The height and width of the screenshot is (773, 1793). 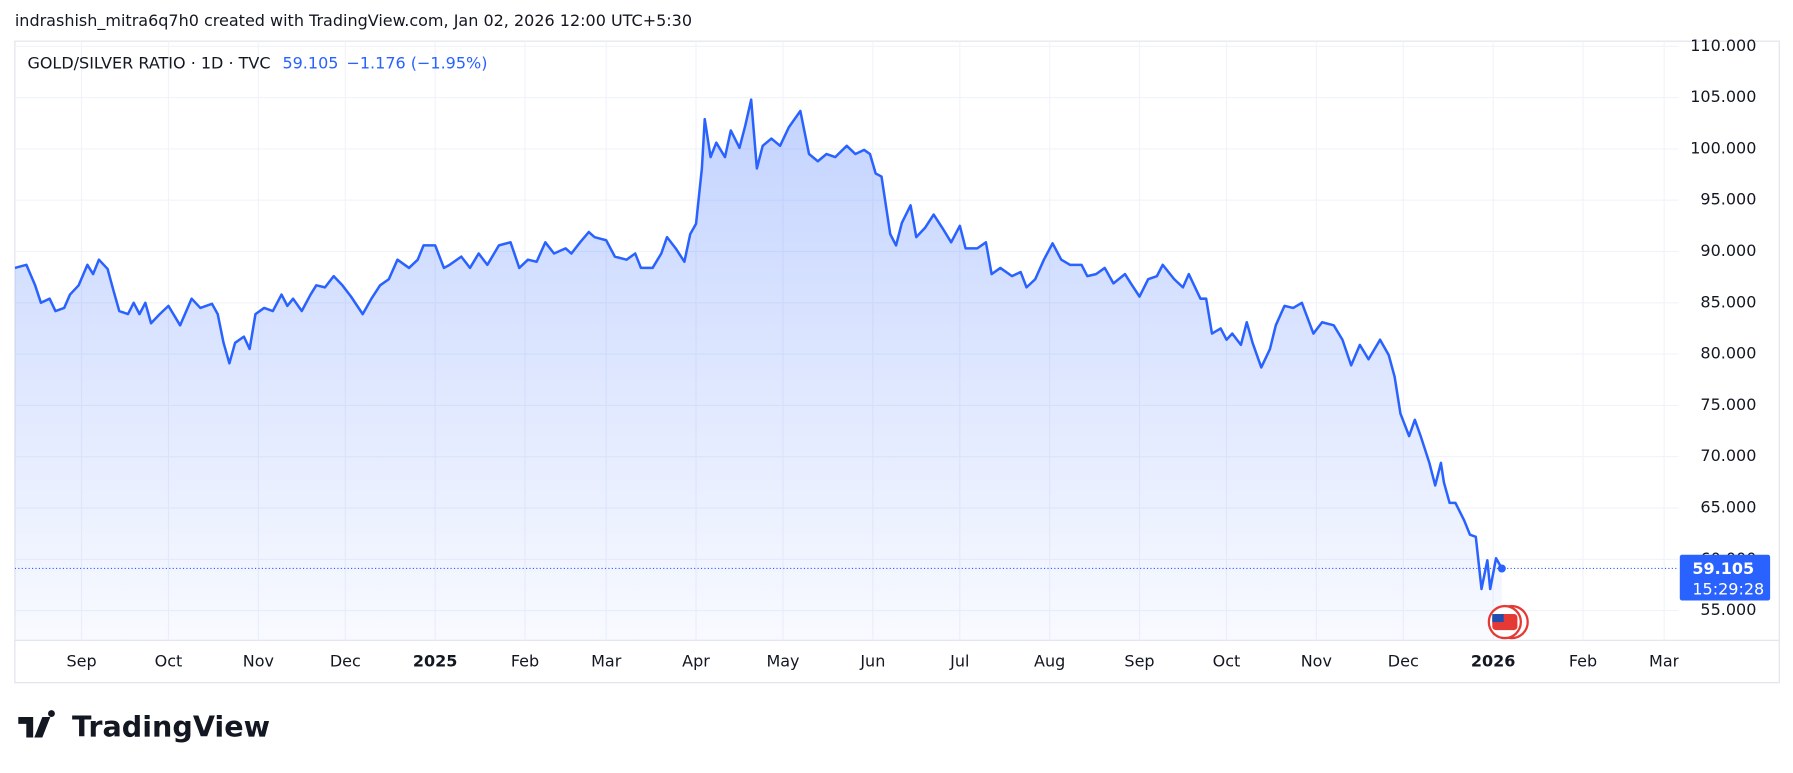 I want to click on y-tick-label: 105.000, so click(x=1723, y=96).